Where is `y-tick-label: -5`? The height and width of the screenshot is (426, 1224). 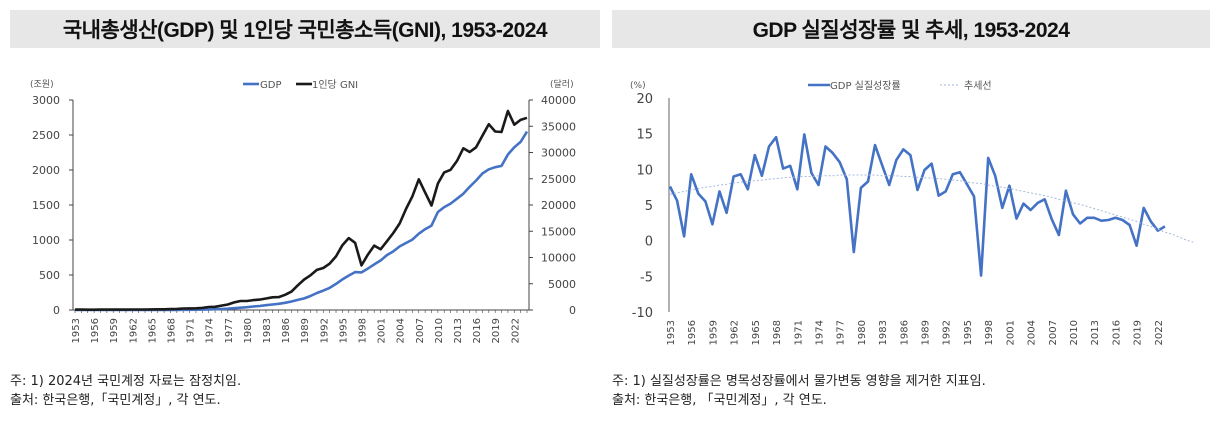
y-tick-label: -5 is located at coordinates (646, 277).